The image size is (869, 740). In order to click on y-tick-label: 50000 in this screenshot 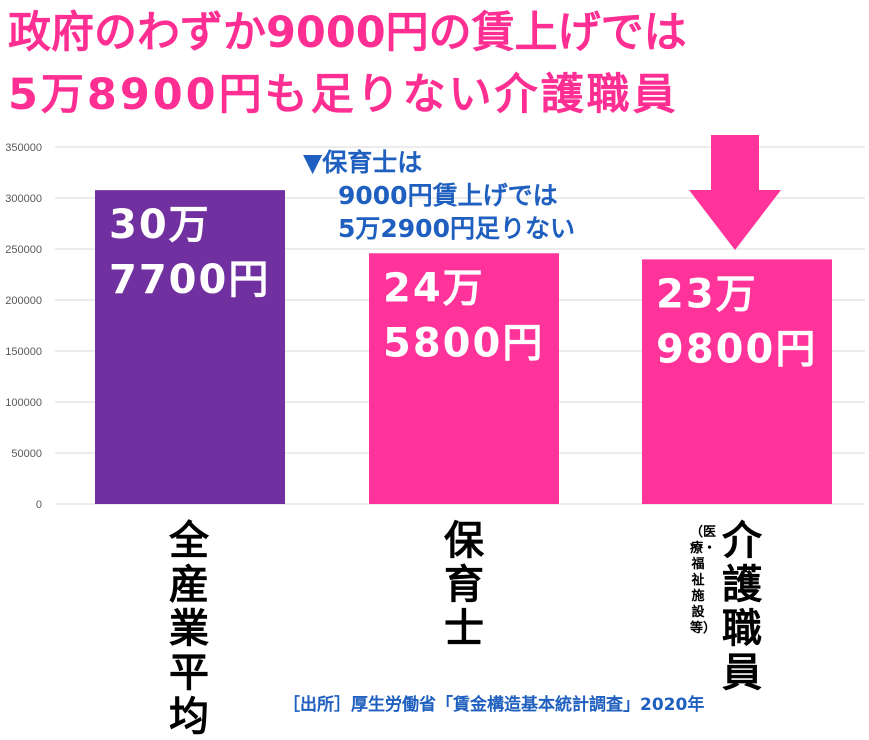, I will do `click(26, 454)`.